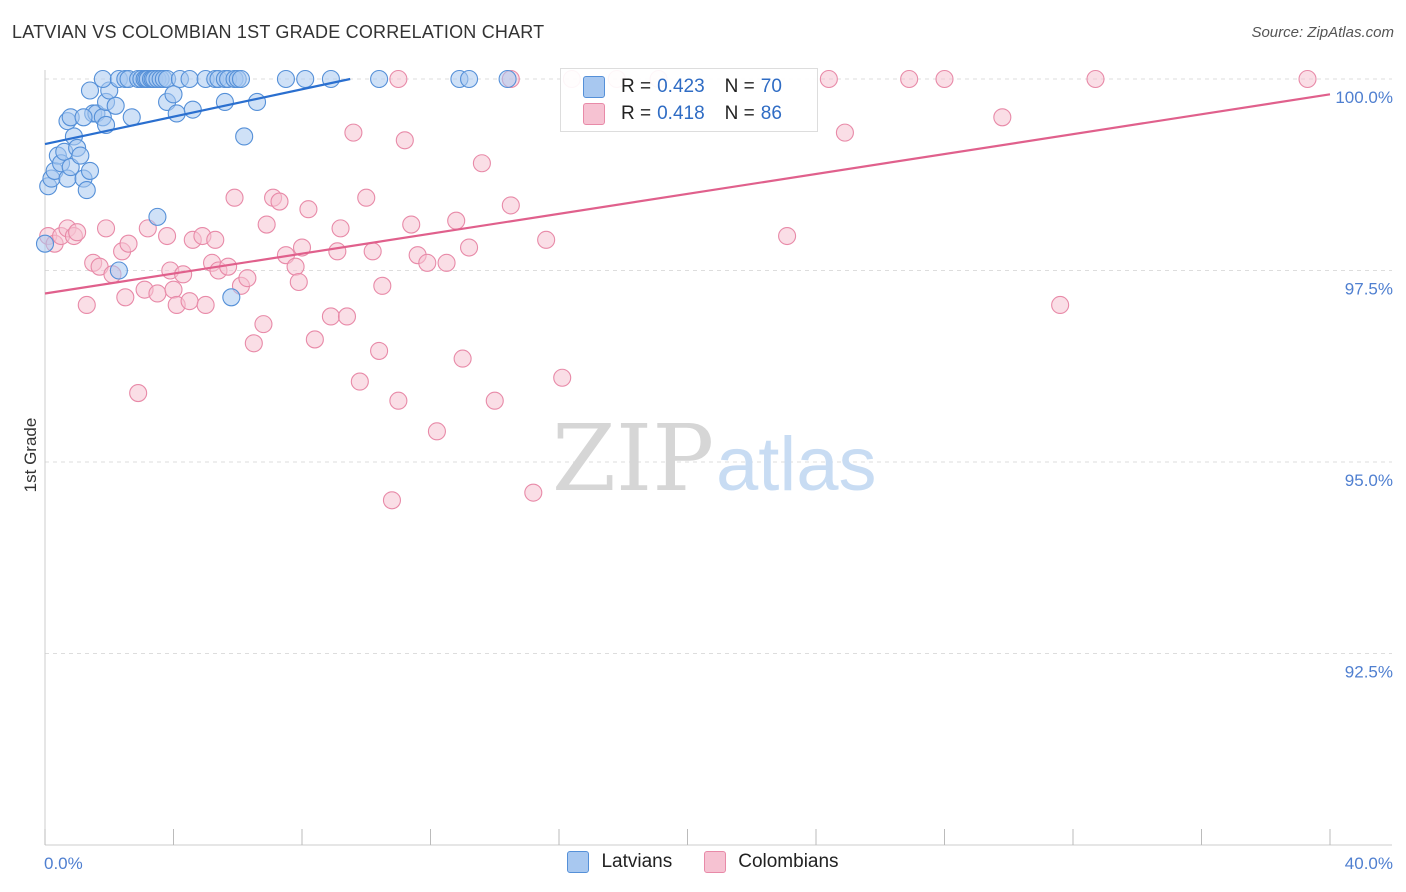  I want to click on y-tick-label: 100.0%, so click(1364, 97).